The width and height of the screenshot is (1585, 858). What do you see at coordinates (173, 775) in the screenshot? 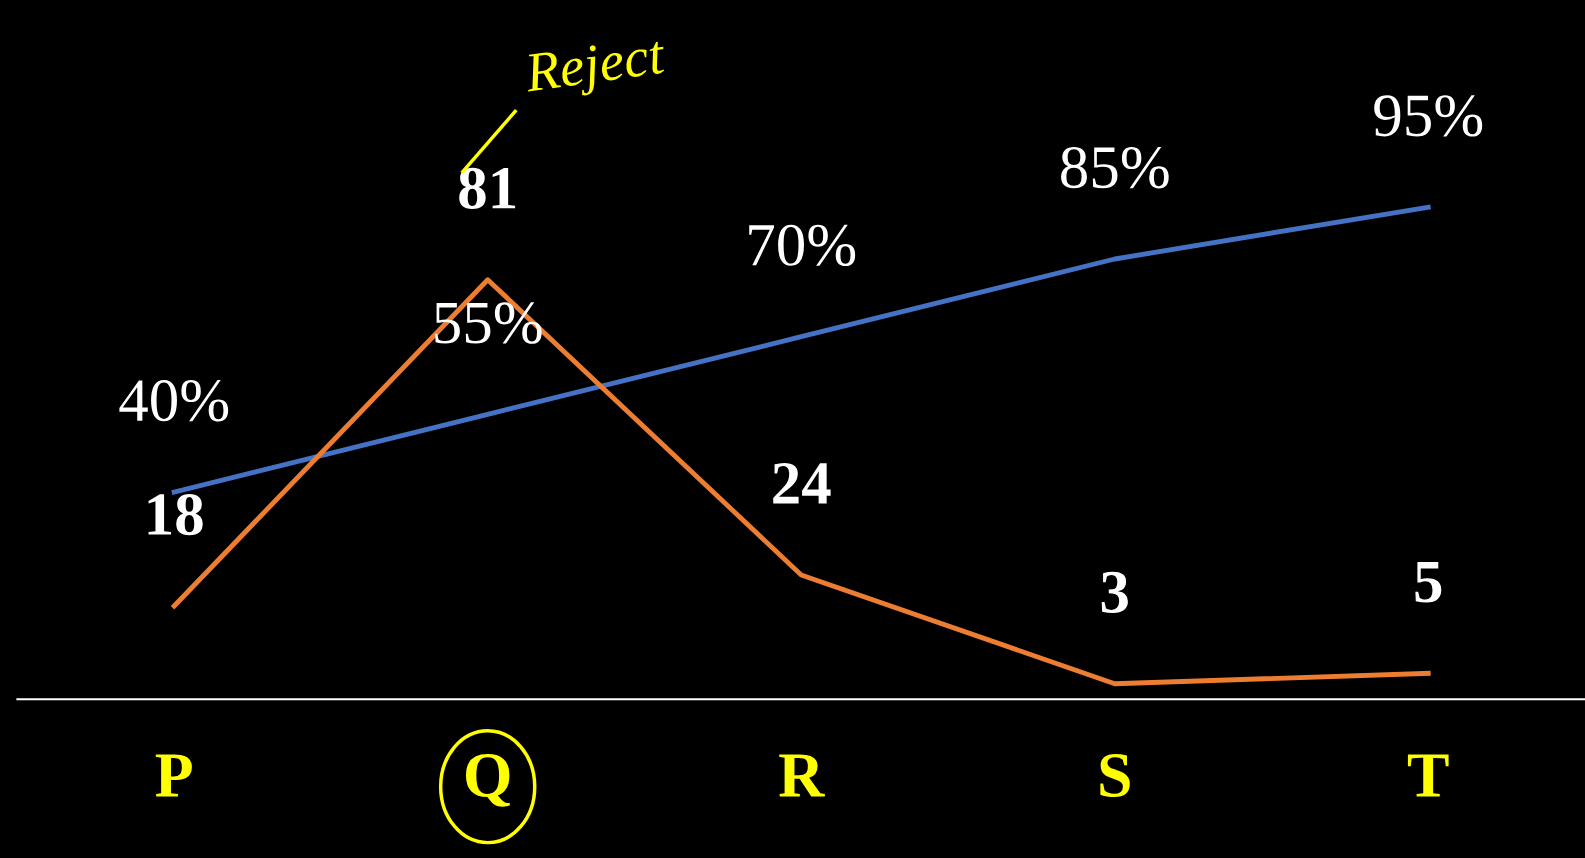
I see `x-tick-label: P` at bounding box center [173, 775].